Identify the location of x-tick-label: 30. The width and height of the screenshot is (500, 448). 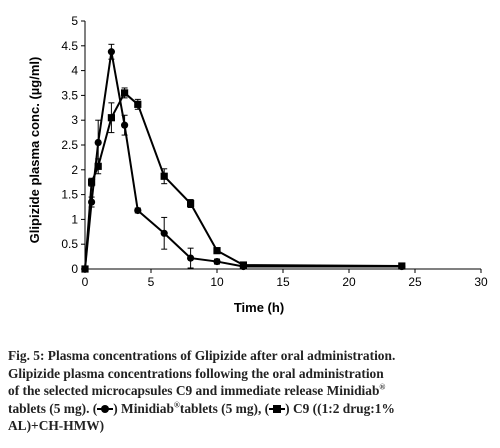
(481, 282).